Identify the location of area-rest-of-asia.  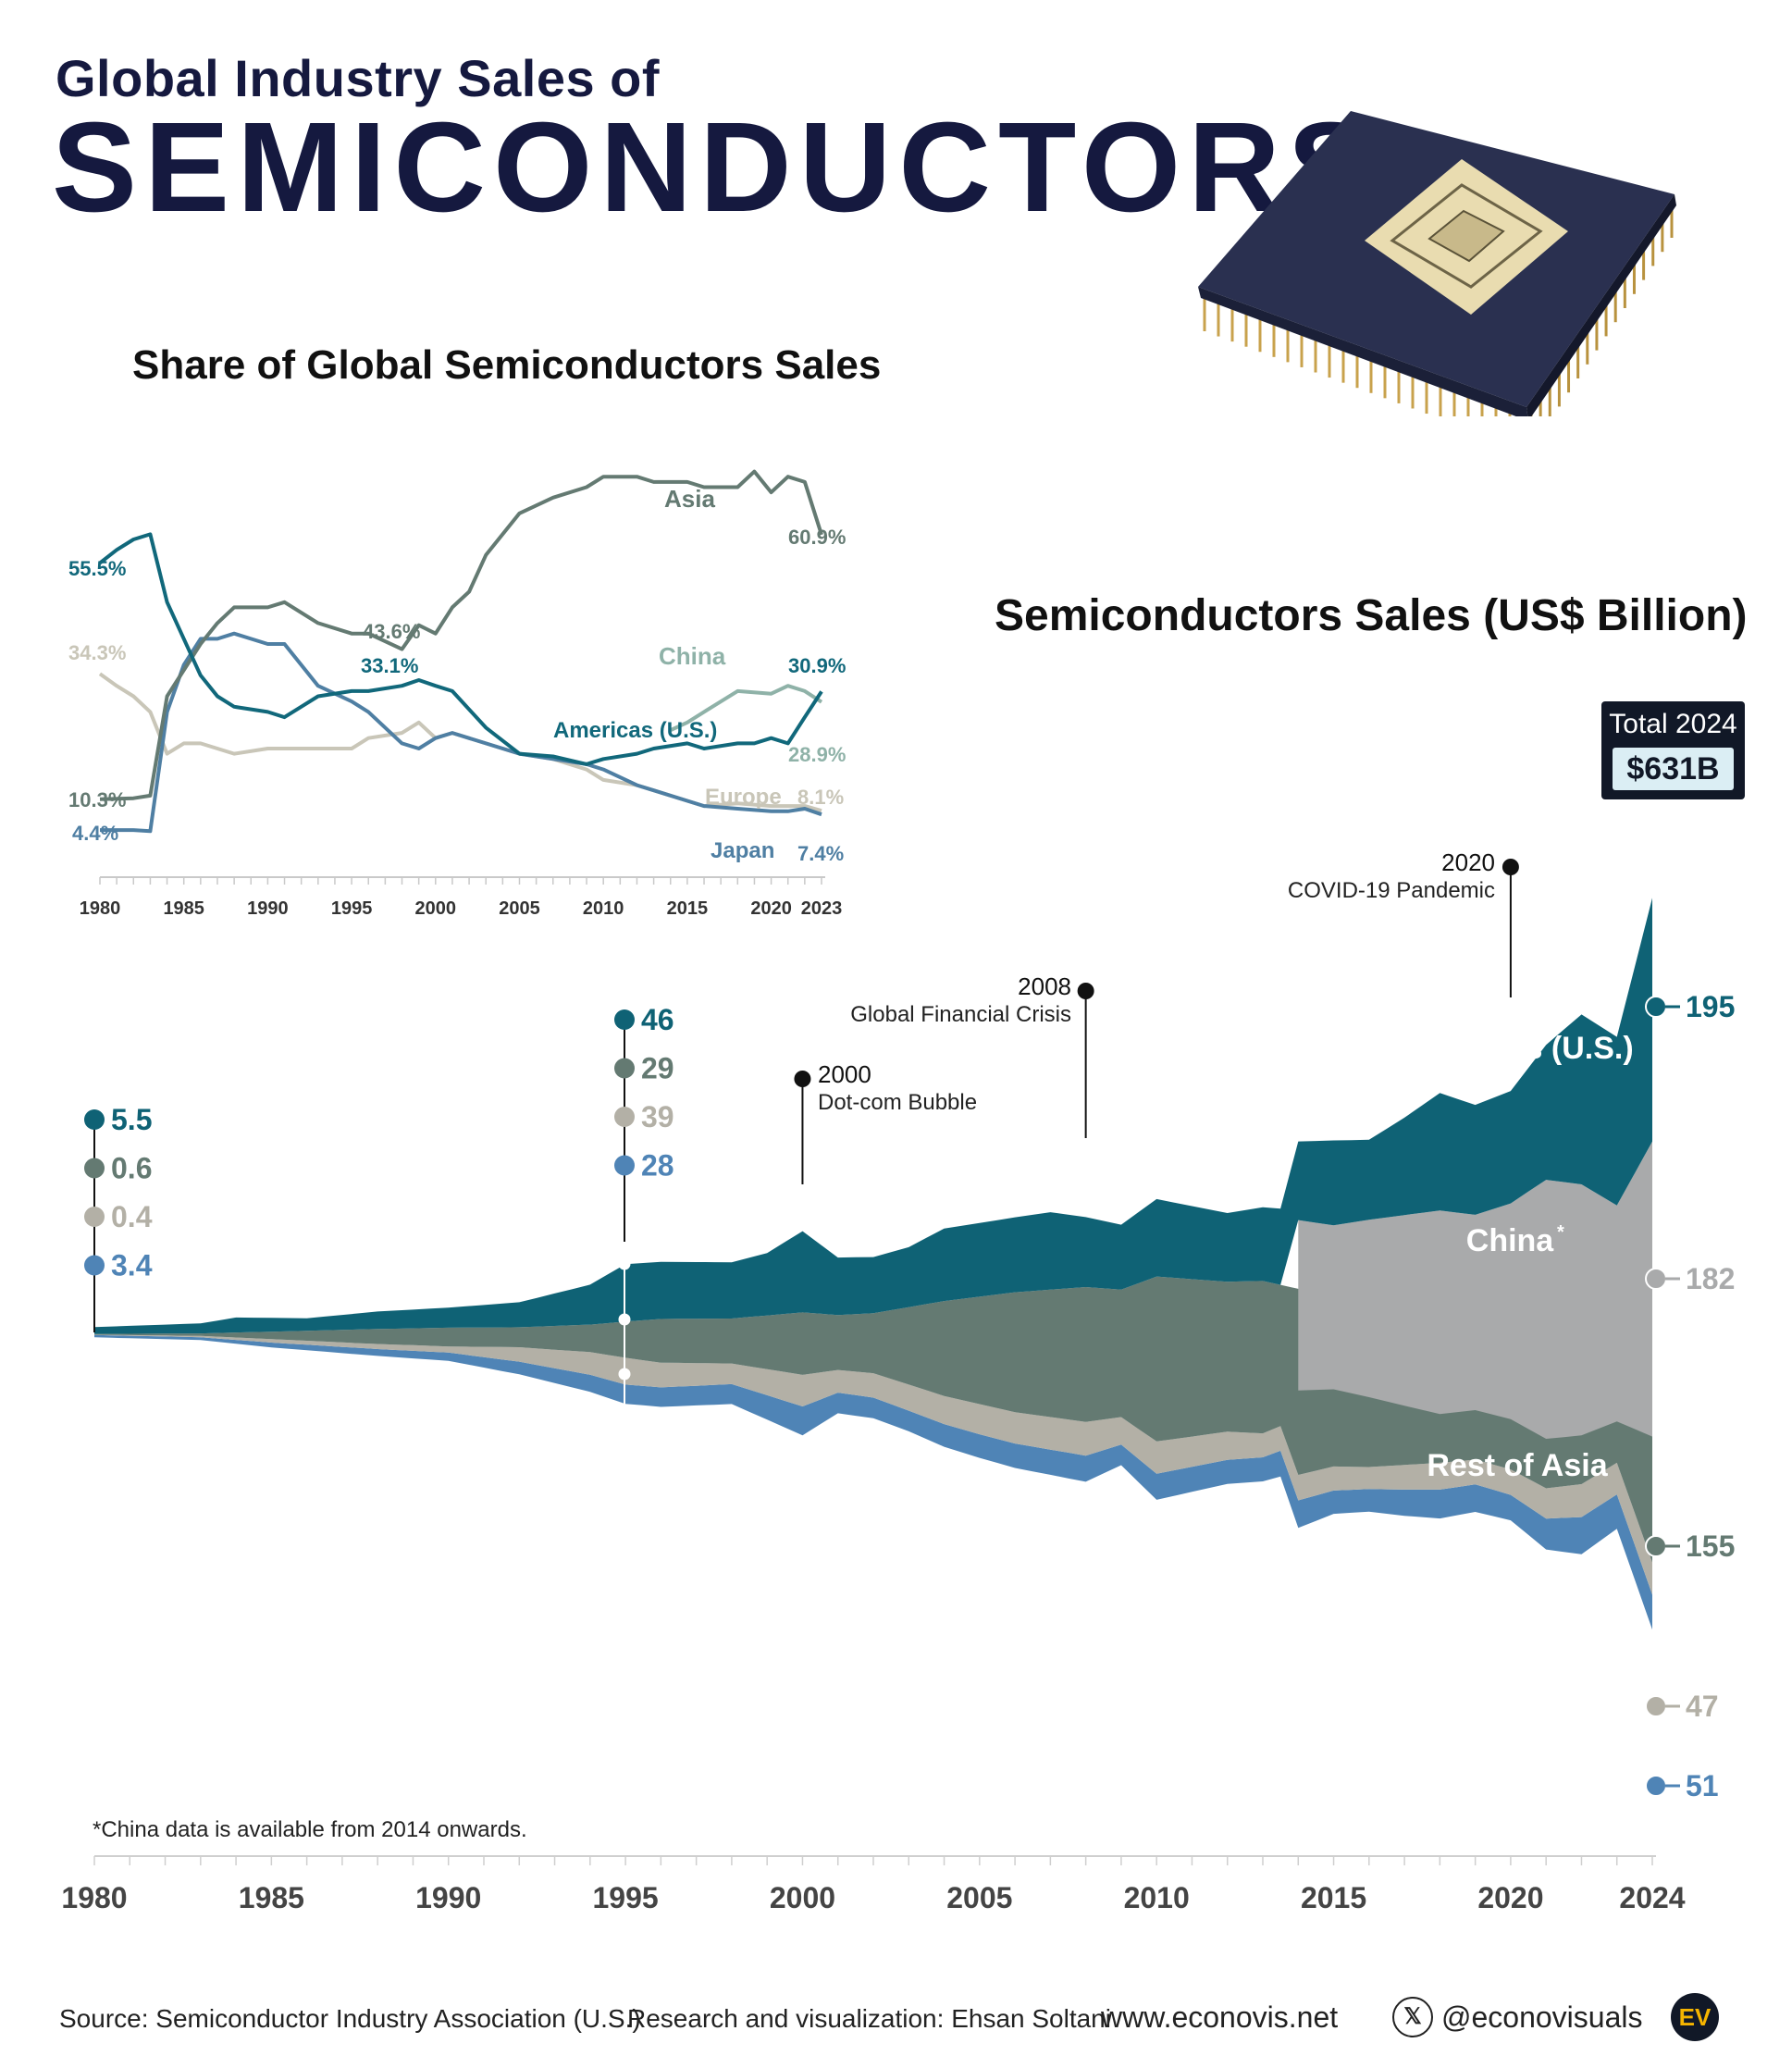
(873, 1414).